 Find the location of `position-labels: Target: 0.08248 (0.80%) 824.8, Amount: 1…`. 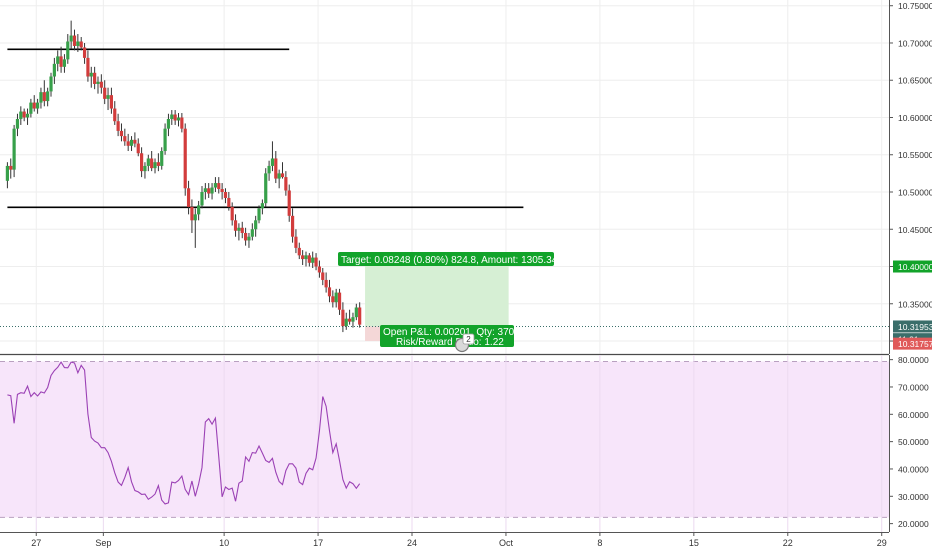

position-labels: Target: 0.08248 (0.80%) 824.8, Amount: 1… is located at coordinates (448, 302).